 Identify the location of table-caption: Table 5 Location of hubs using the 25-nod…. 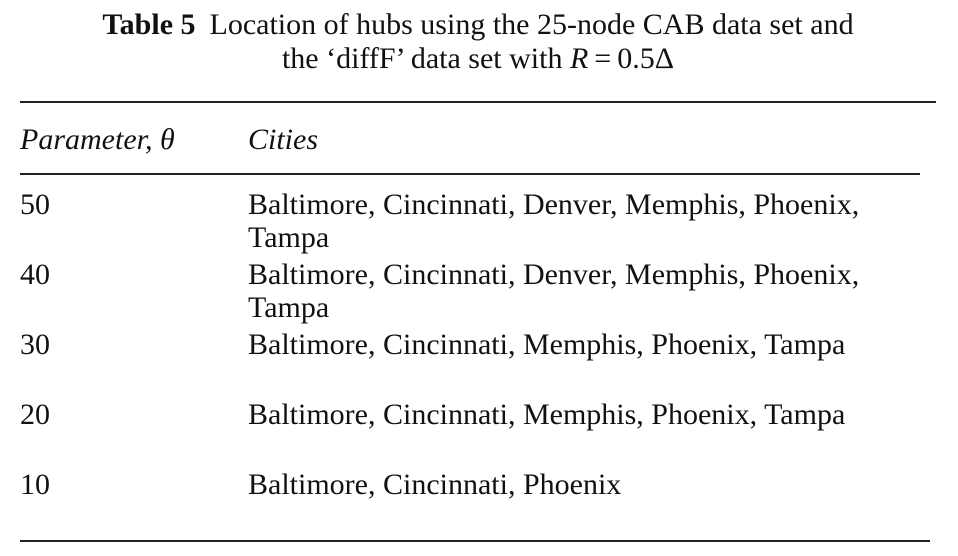
(478, 42).